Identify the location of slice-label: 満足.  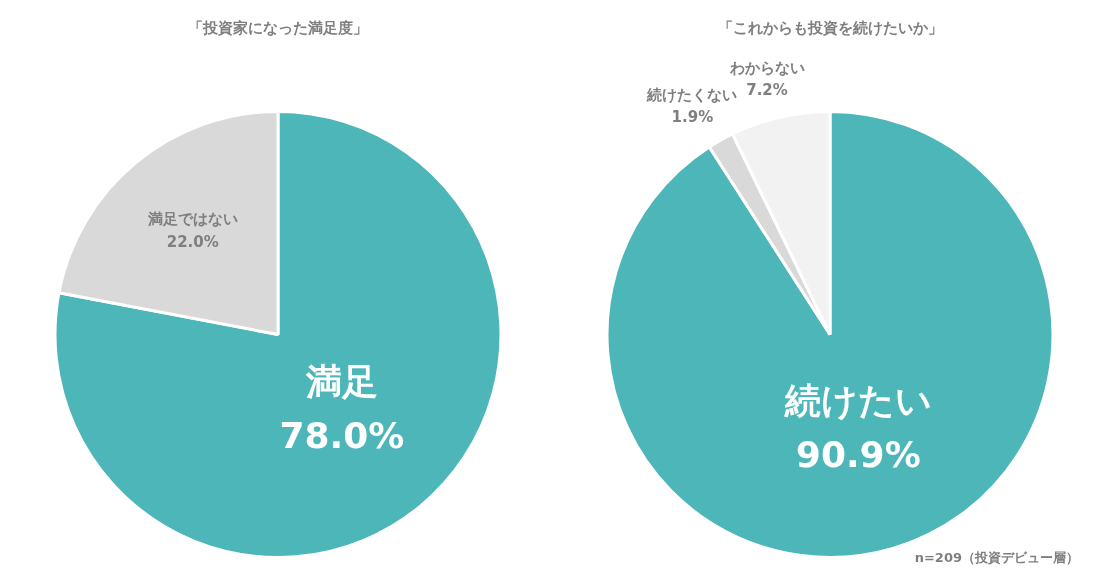
(341, 382).